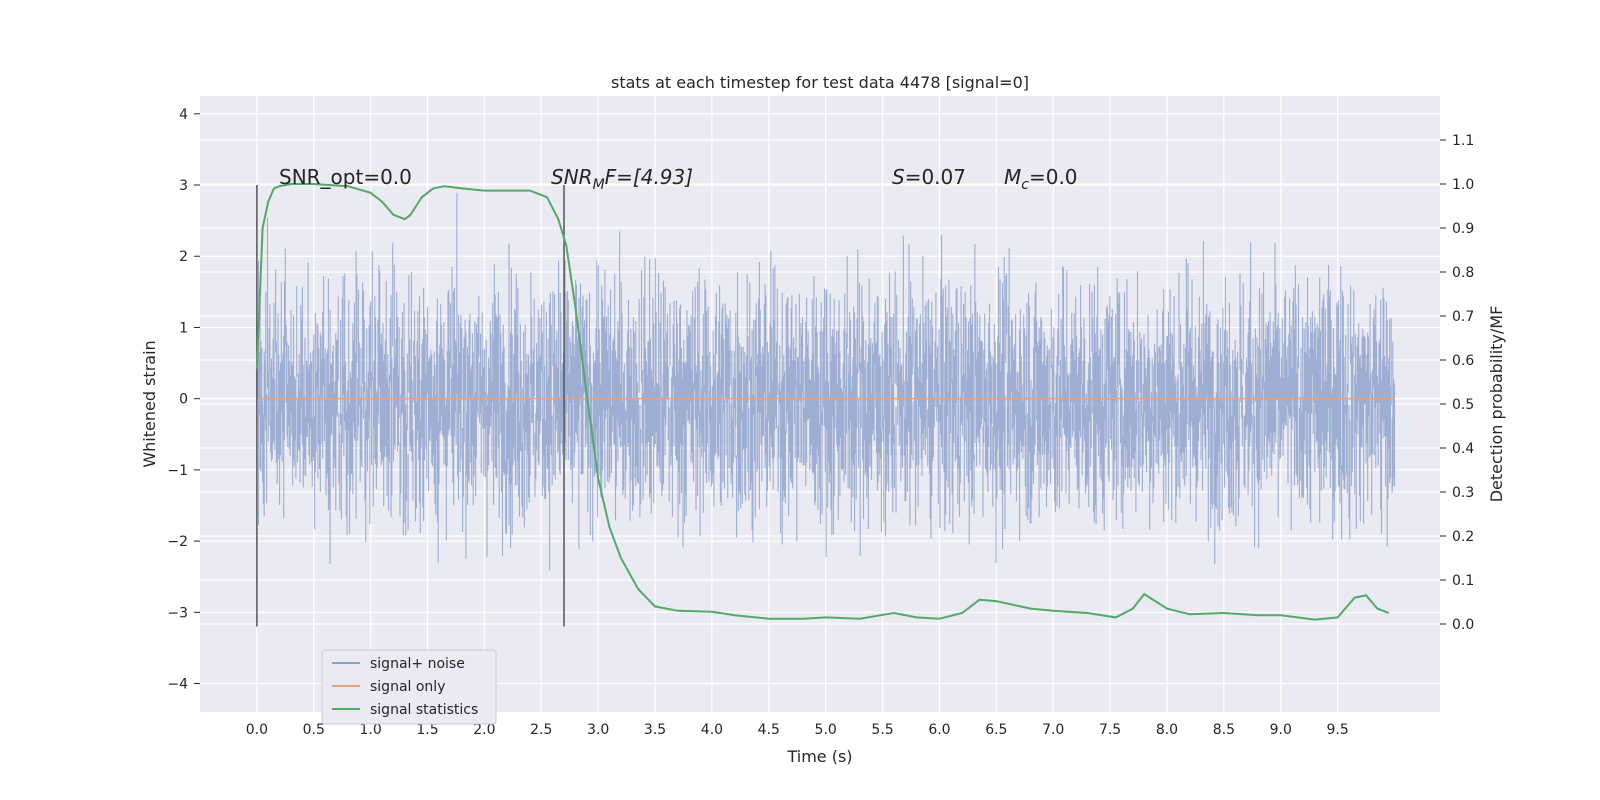 This screenshot has width=1600, height=800. What do you see at coordinates (1281, 730) in the screenshot?
I see `x-tick-label: 9.0` at bounding box center [1281, 730].